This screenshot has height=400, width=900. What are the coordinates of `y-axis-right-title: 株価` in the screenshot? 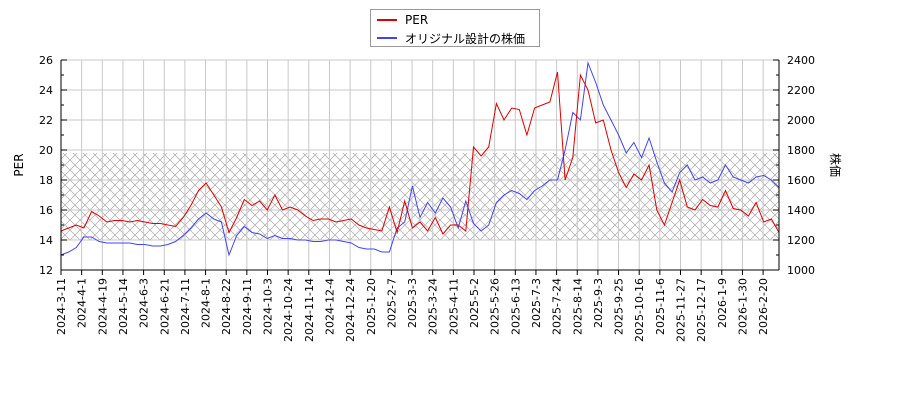 It's located at (835, 165).